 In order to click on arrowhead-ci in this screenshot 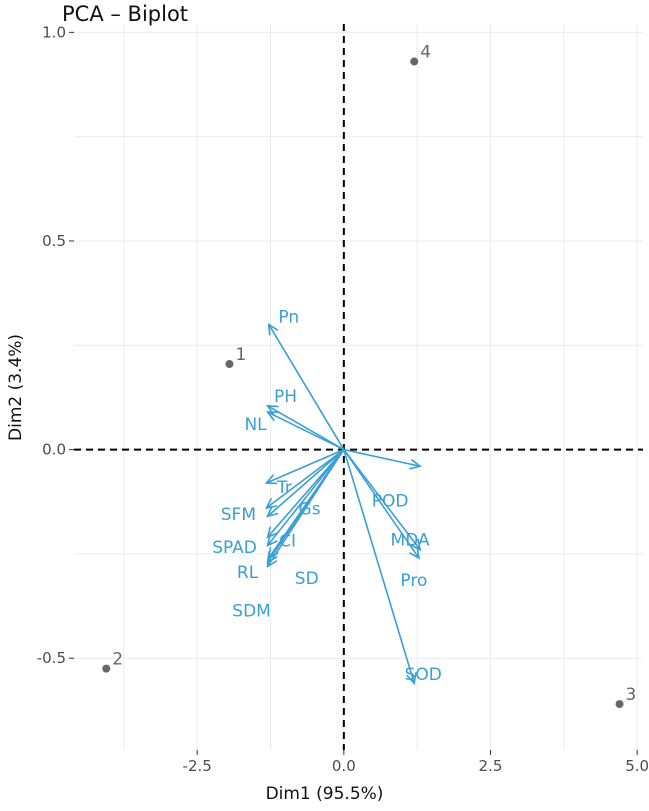, I will do `click(272, 540)`.